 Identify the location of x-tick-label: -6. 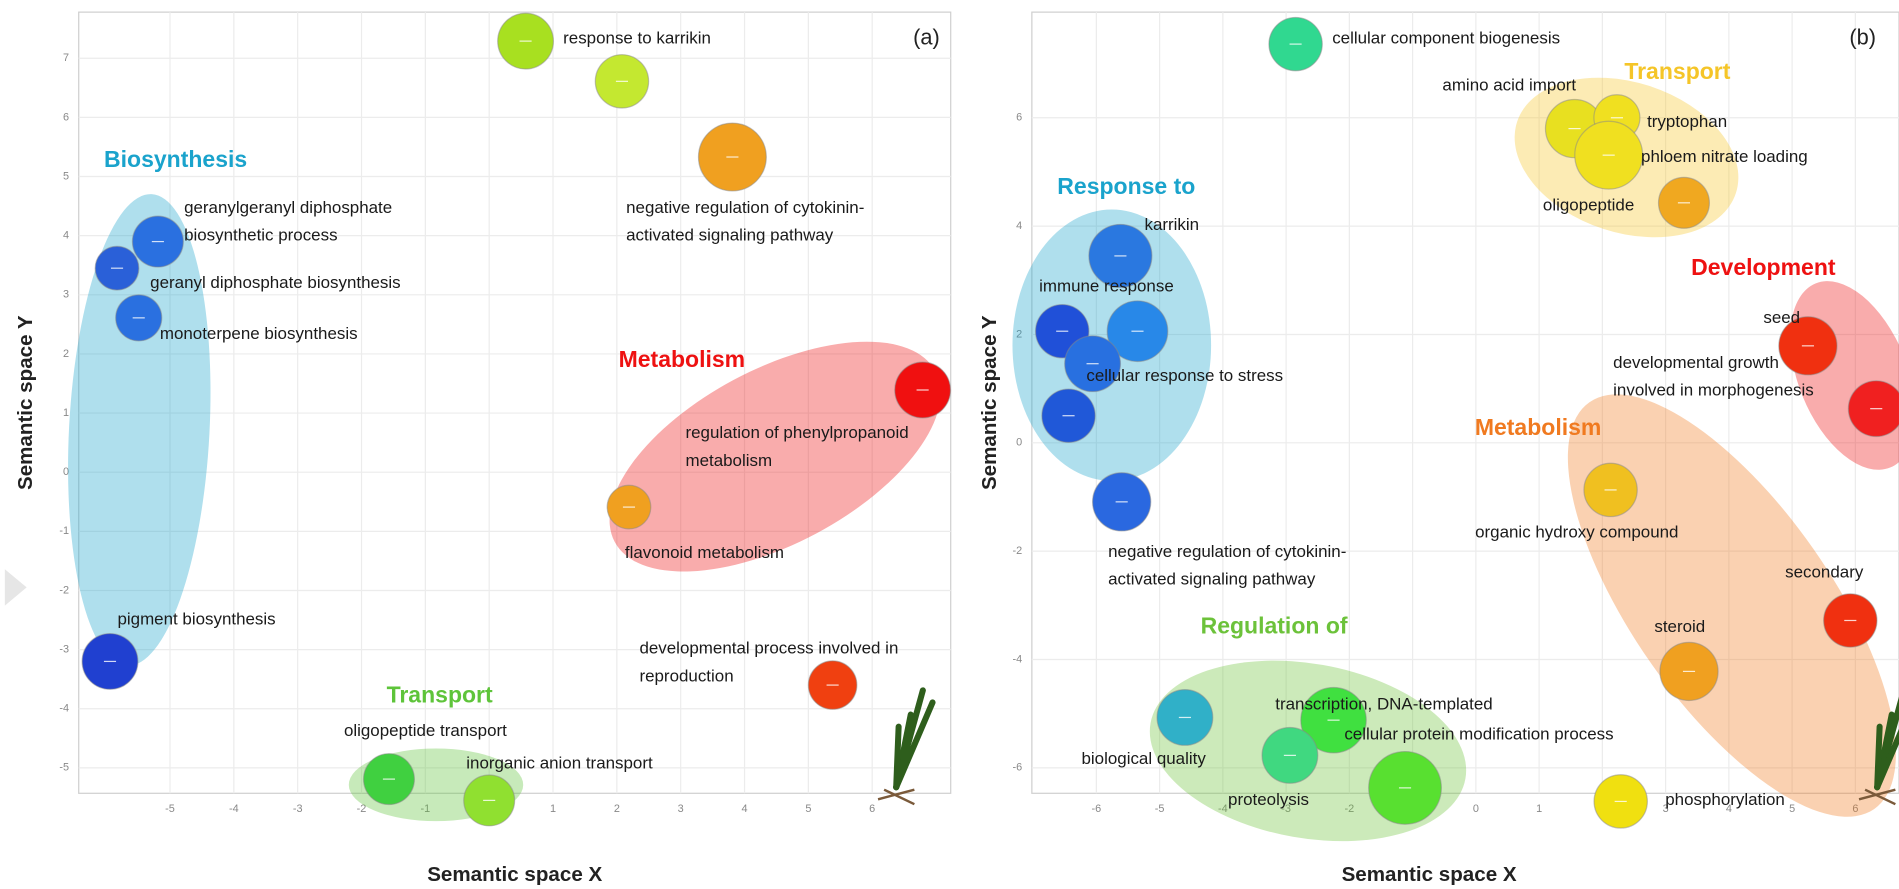
(1097, 809).